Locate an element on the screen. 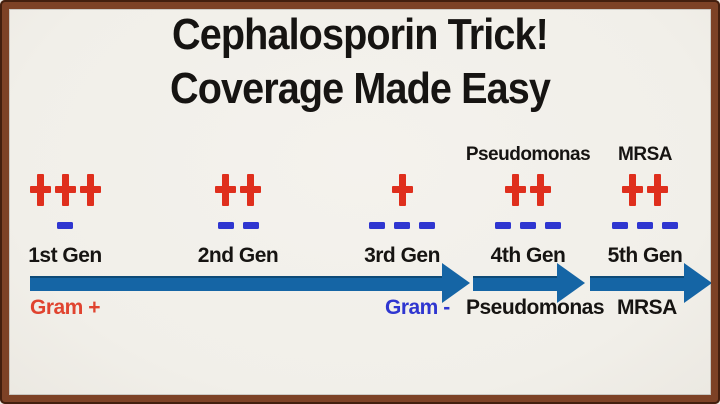 The width and height of the screenshot is (720, 404). gen-column-5: MRSA 5th Gen is located at coordinates (645, 207).